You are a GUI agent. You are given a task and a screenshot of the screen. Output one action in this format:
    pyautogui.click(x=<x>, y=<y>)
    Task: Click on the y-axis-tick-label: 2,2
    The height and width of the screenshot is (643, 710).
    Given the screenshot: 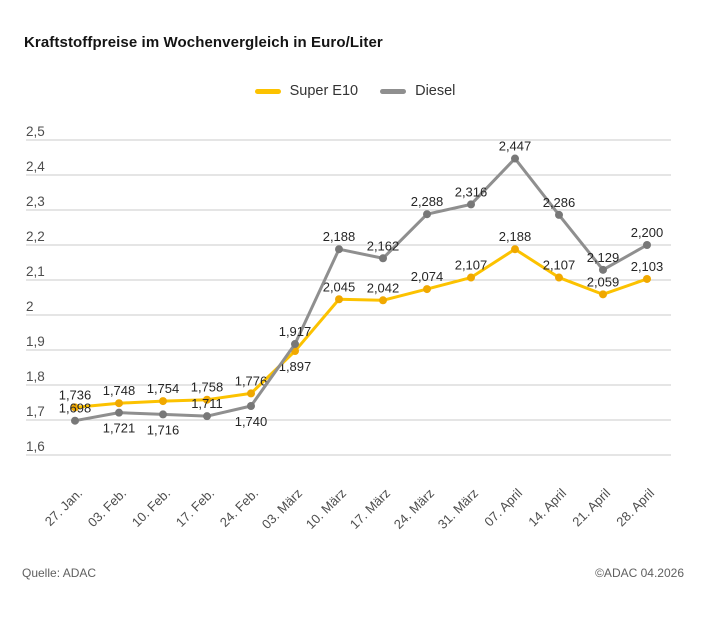 What is the action you would take?
    pyautogui.click(x=35, y=236)
    